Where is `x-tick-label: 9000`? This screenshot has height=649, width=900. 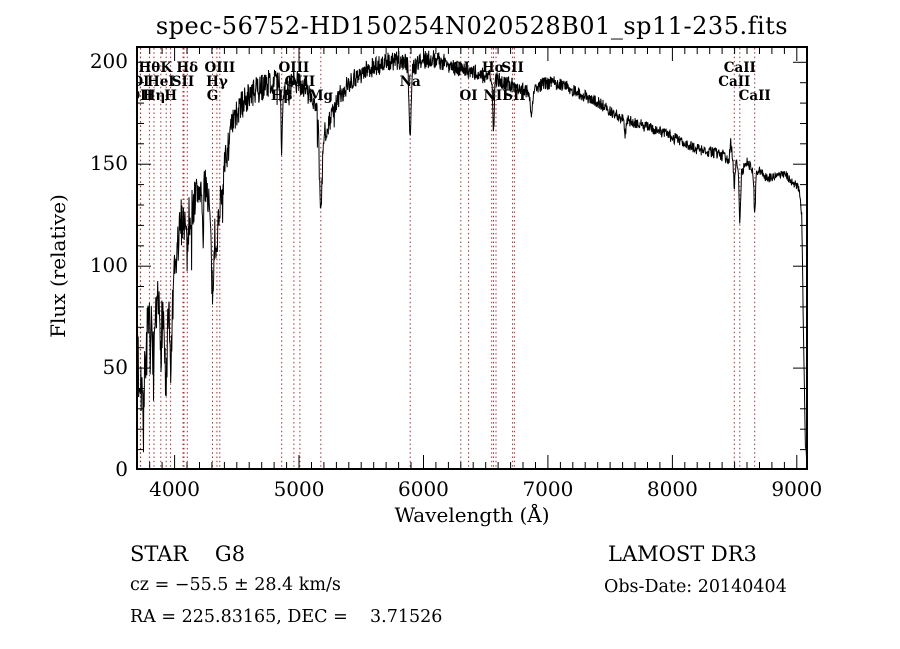
x-tick-label: 9000 is located at coordinates (797, 489).